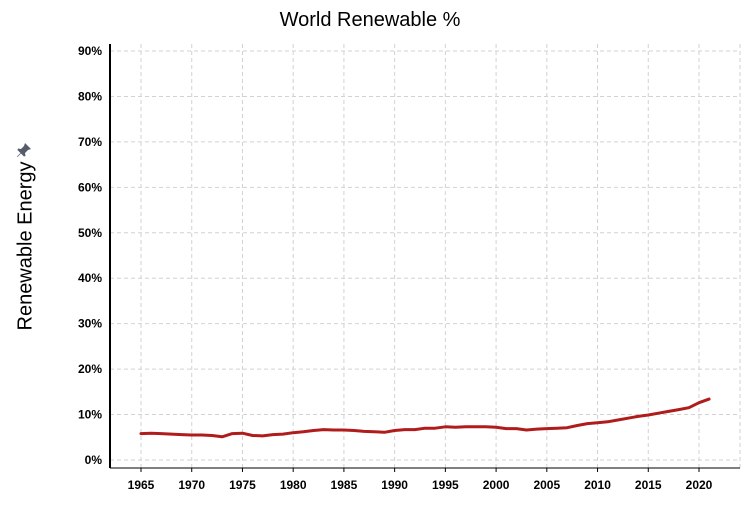 Image resolution: width=753 pixels, height=516 pixels. I want to click on y-tick-label: 70%, so click(90, 142).